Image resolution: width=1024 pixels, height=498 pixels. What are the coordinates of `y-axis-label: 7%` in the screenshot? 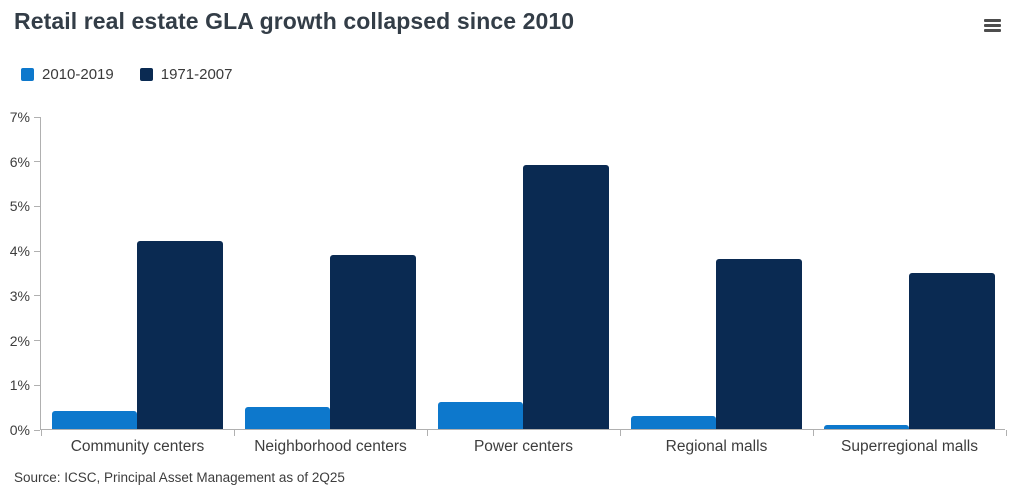 It's located at (19, 117).